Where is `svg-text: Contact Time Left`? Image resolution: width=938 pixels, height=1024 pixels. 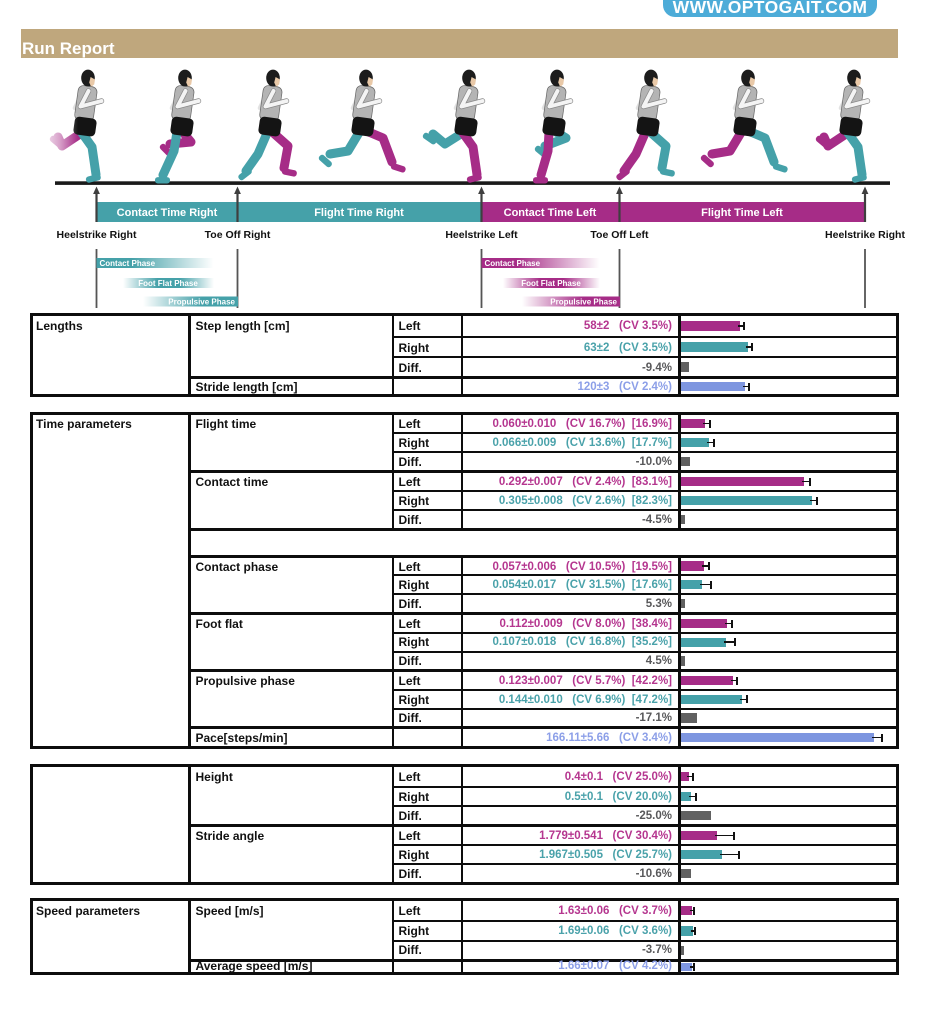 svg-text: Contact Time Left is located at coordinates (550, 213).